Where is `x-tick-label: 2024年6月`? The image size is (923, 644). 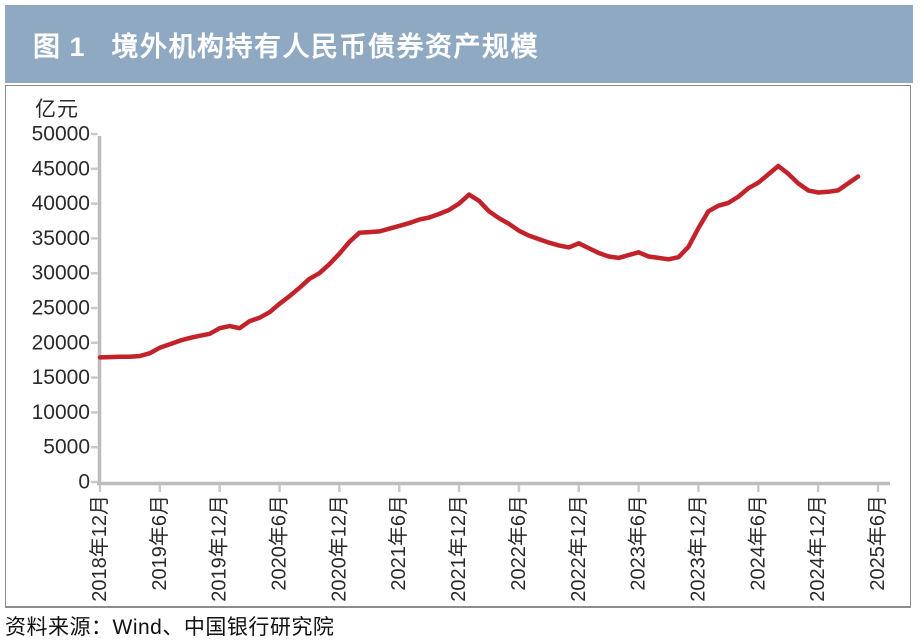
x-tick-label: 2024年6月 is located at coordinates (757, 543).